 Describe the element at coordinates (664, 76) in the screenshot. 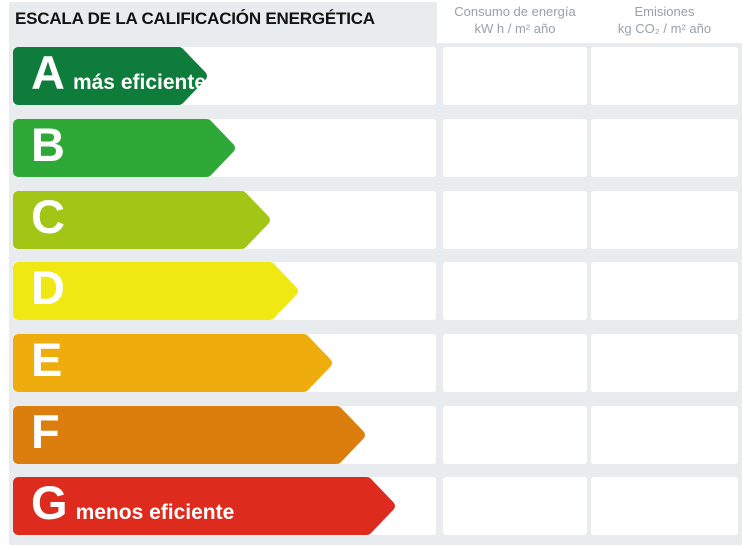

I see `emisiones-value-cell-a` at that location.